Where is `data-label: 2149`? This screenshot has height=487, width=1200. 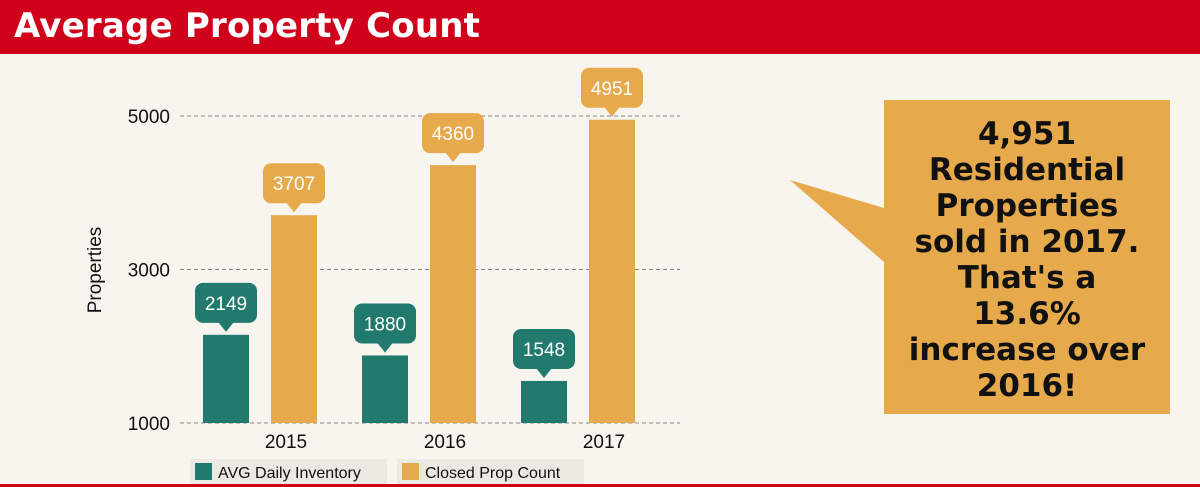
data-label: 2149 is located at coordinates (226, 304).